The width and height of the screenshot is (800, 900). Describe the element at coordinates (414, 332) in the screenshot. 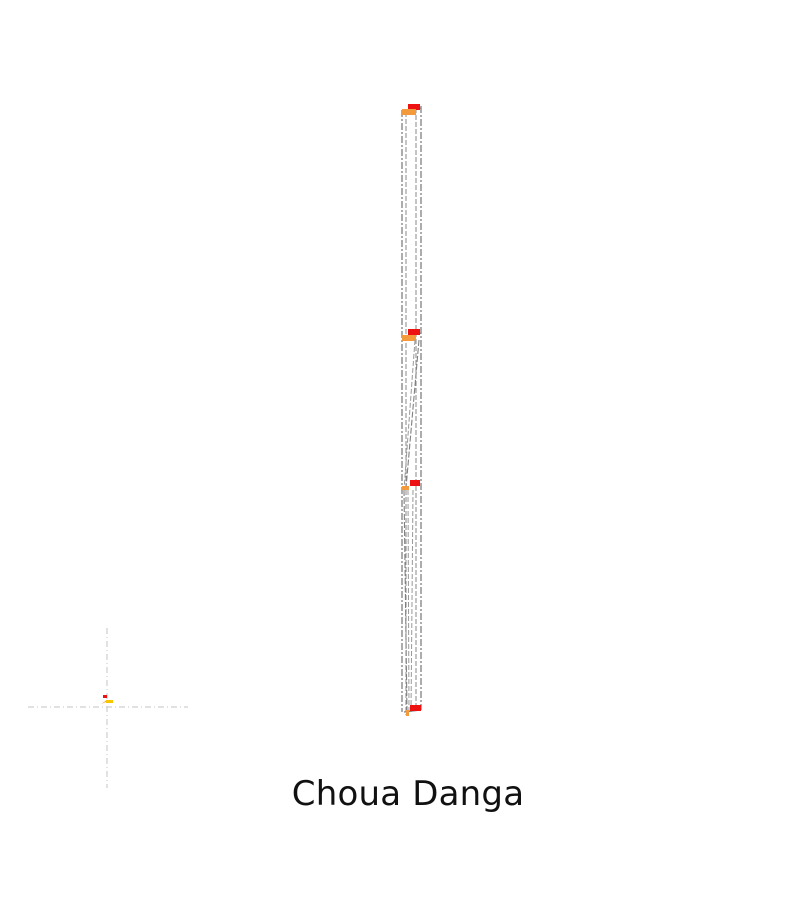

I see `mid-red-marker` at that location.